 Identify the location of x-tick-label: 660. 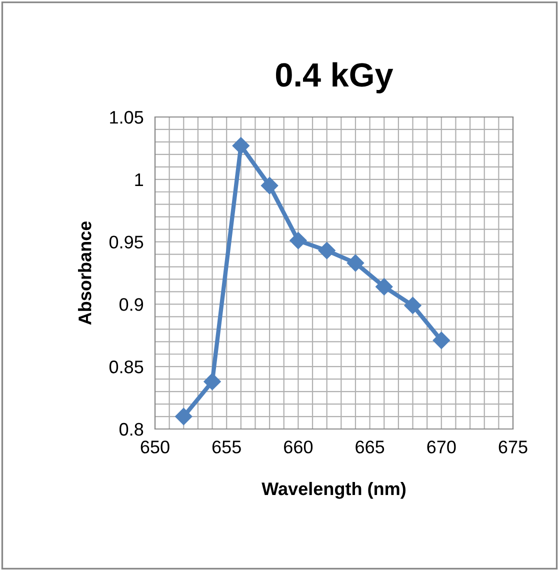
(298, 447).